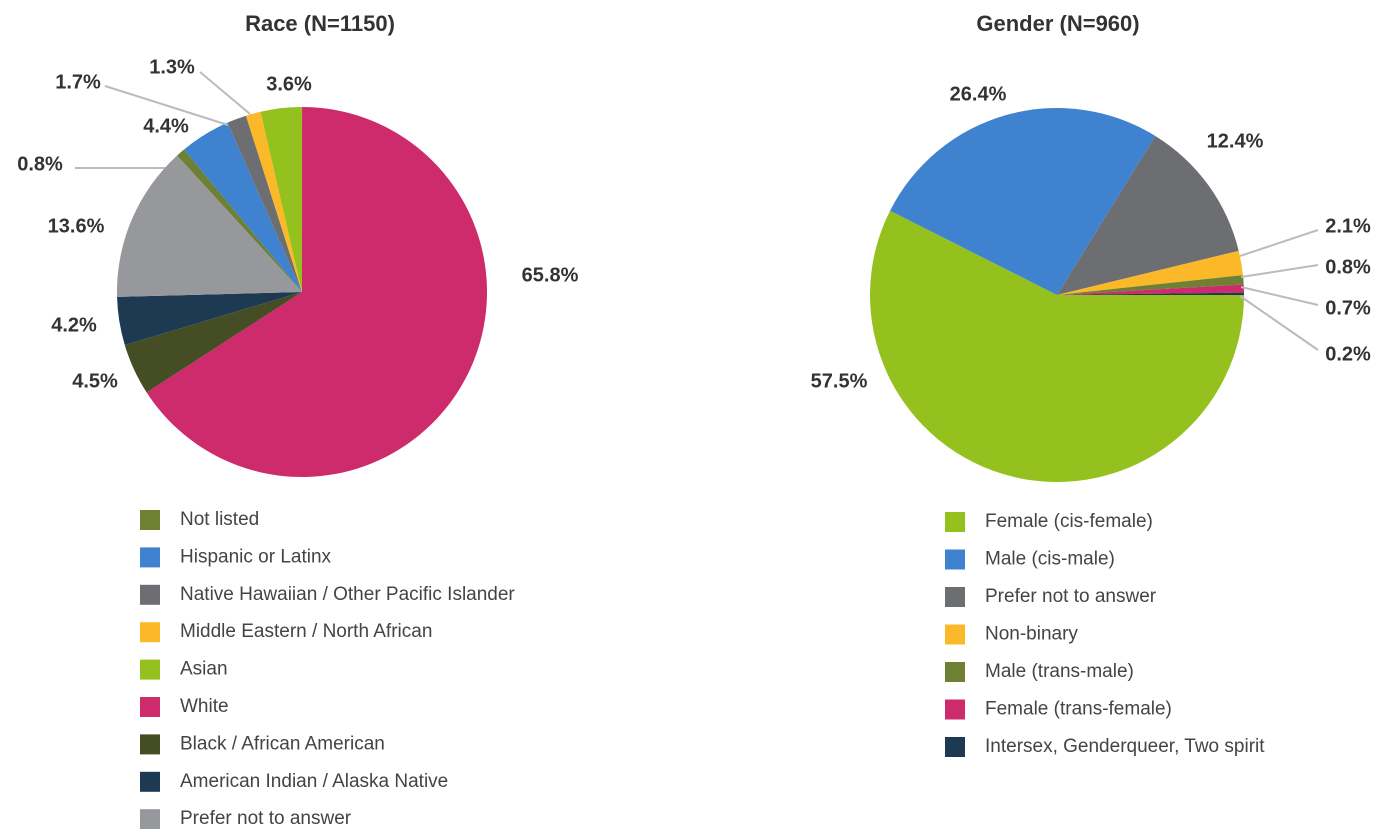  Describe the element at coordinates (1348, 354) in the screenshot. I see `data-label: 0.2%` at that location.